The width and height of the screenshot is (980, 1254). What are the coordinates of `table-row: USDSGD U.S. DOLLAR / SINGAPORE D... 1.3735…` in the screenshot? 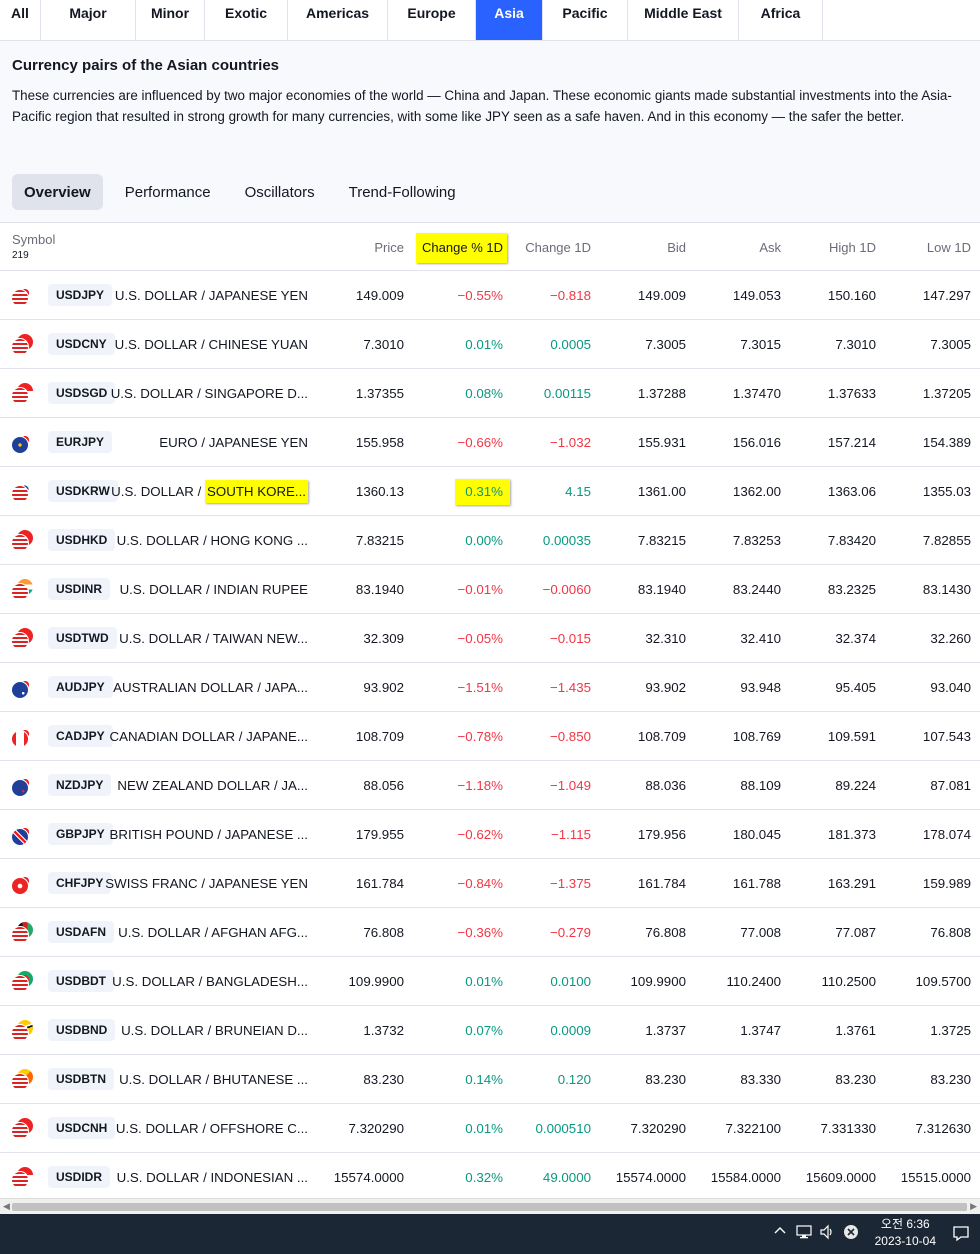 It's located at (490, 393).